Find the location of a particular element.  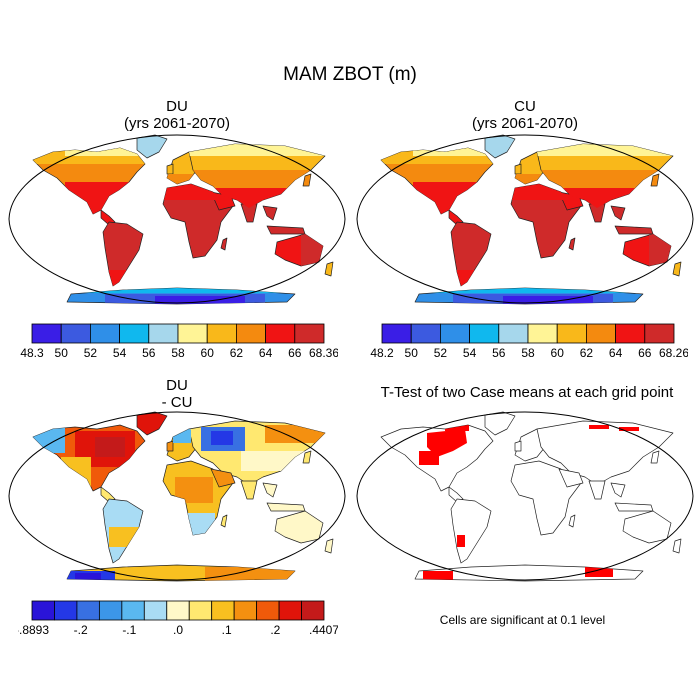

diff-land-india is located at coordinates (249, 490).